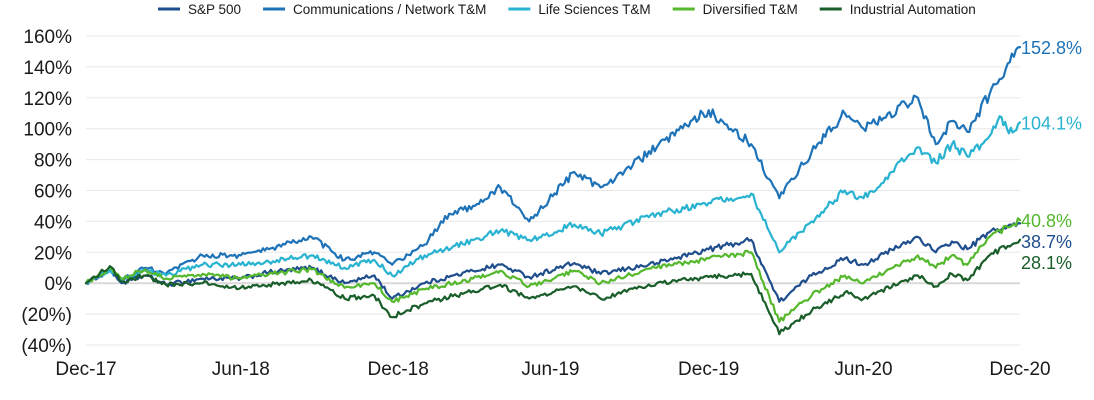 The image size is (1094, 400). What do you see at coordinates (389, 9) in the screenshot?
I see `legend-label: Communications / Network T&M` at bounding box center [389, 9].